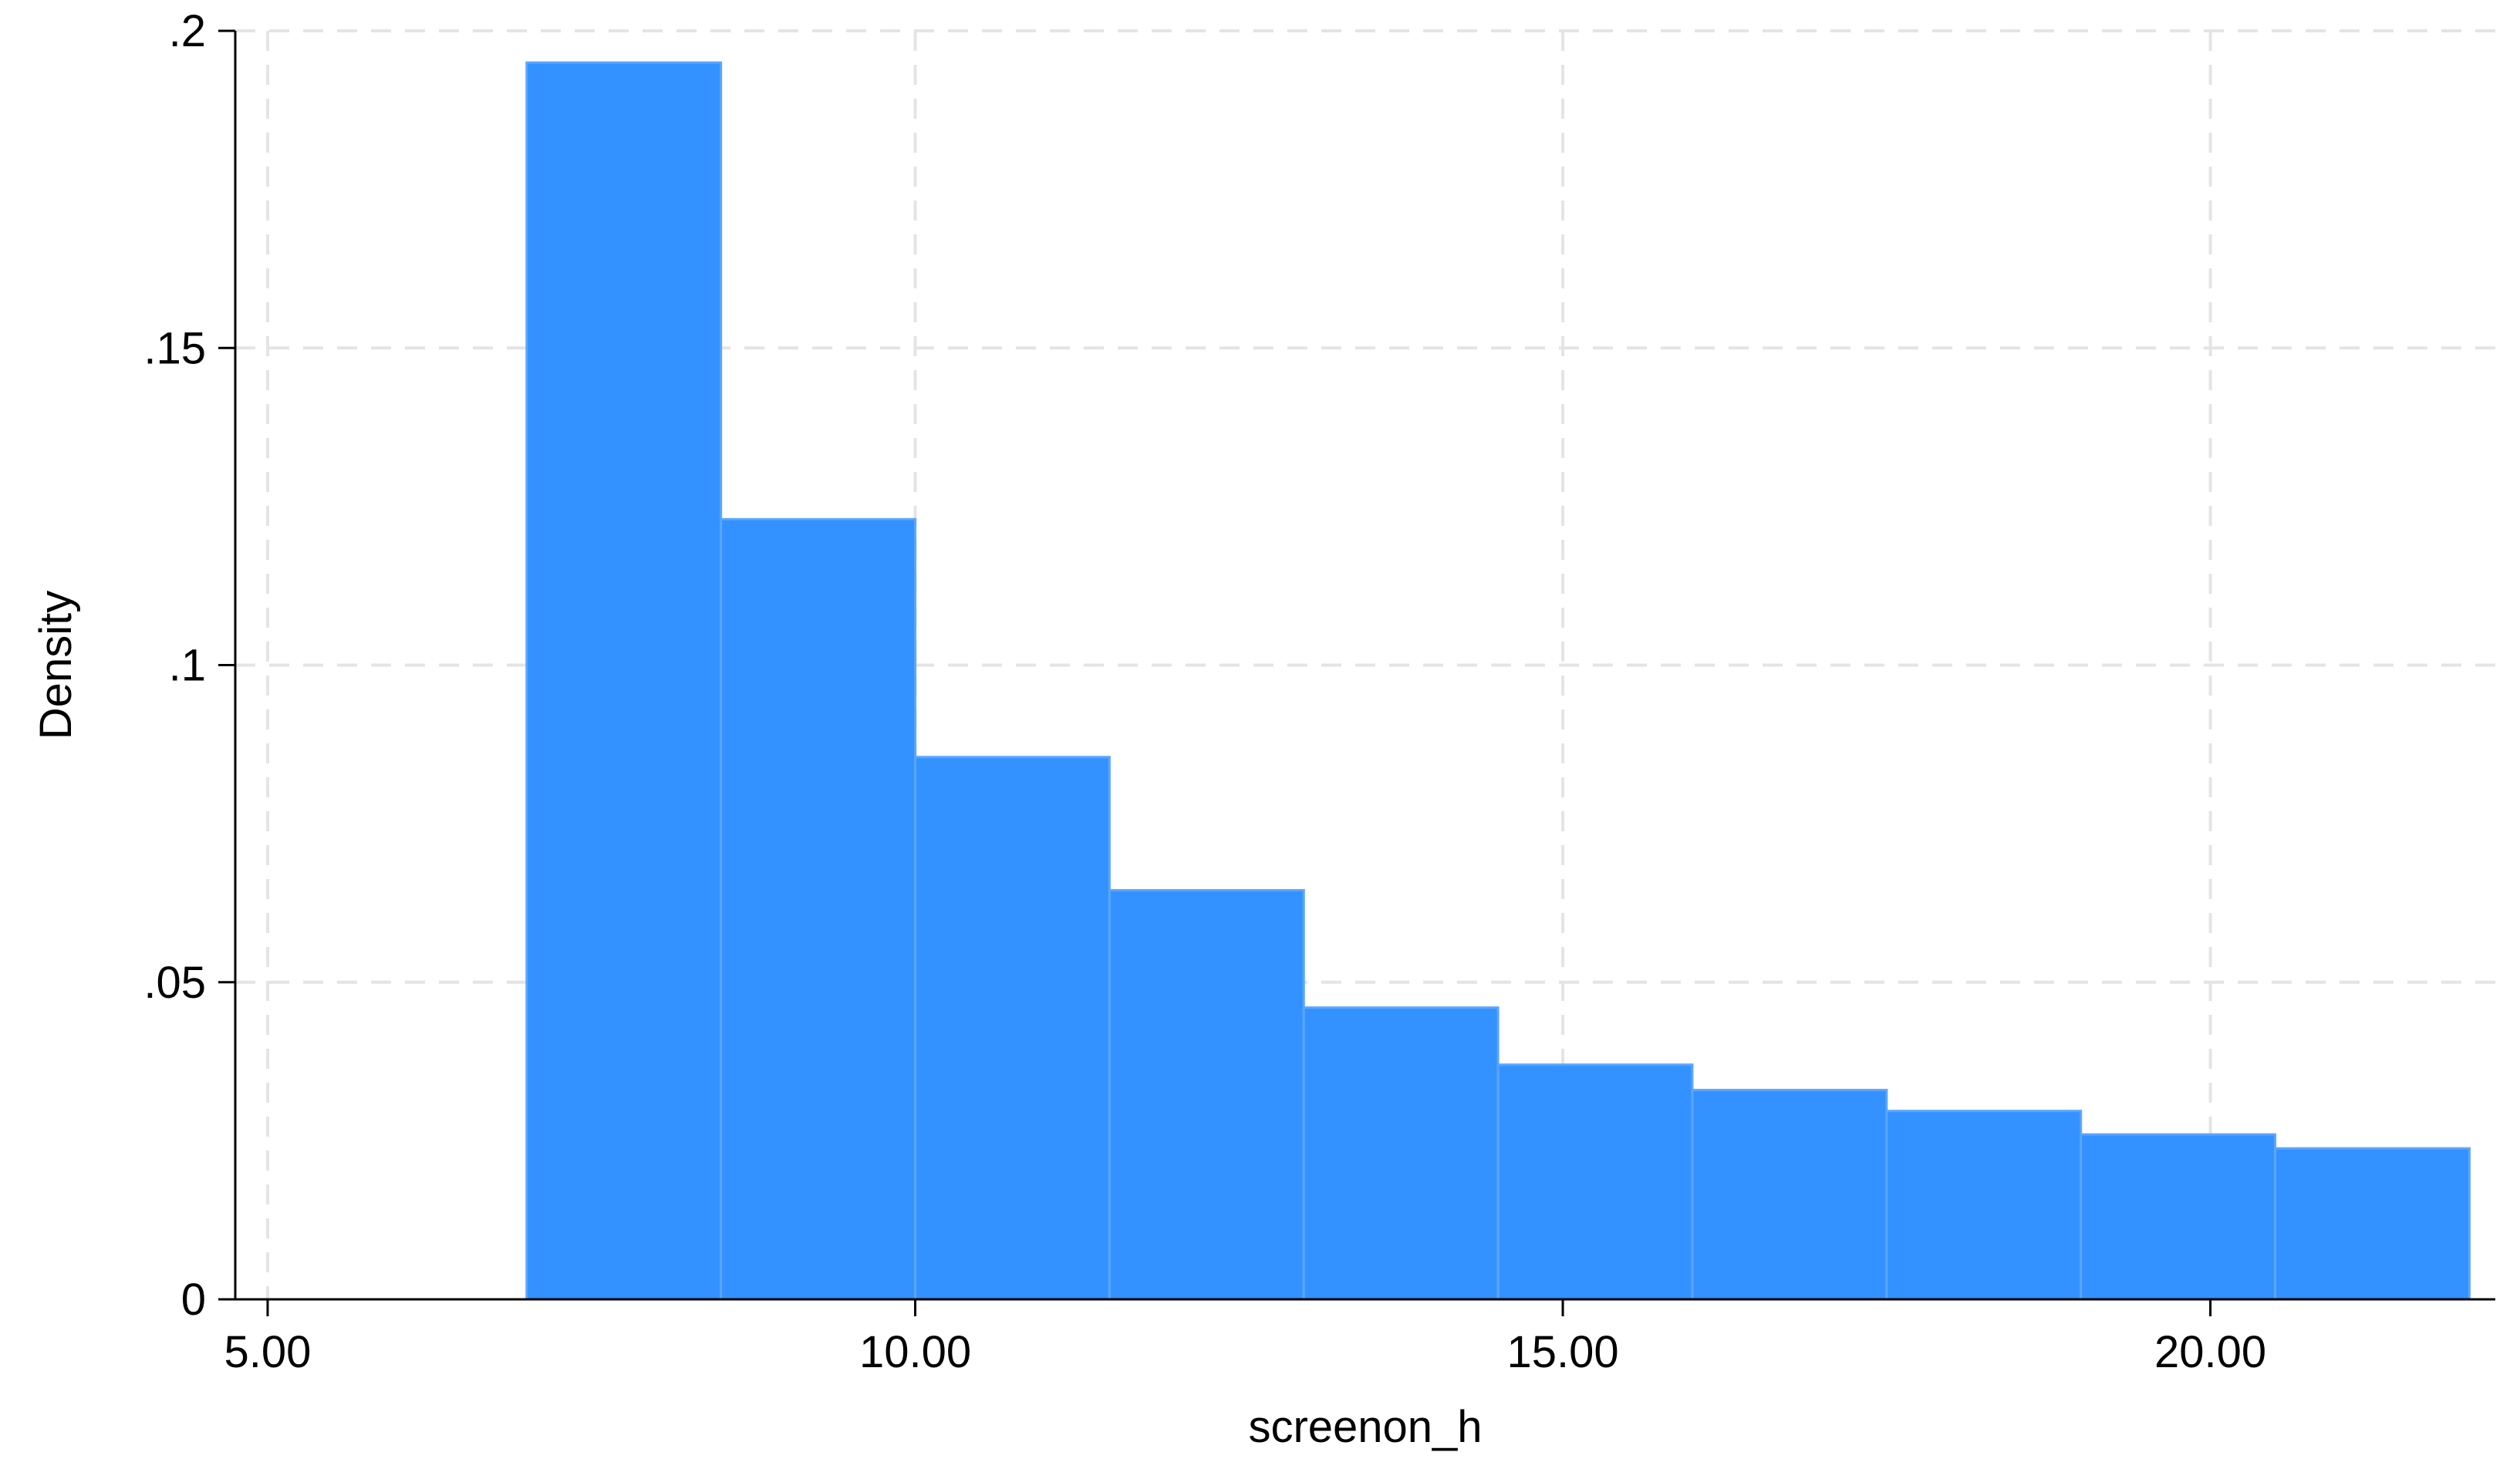 This screenshot has height=1479, width=2520. I want to click on y-tick-label-0: 0, so click(193, 1300).